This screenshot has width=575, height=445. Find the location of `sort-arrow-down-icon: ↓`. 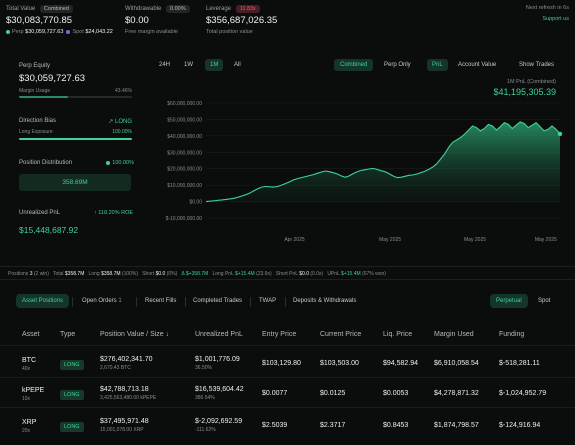

sort-arrow-down-icon: ↓ is located at coordinates (167, 334).